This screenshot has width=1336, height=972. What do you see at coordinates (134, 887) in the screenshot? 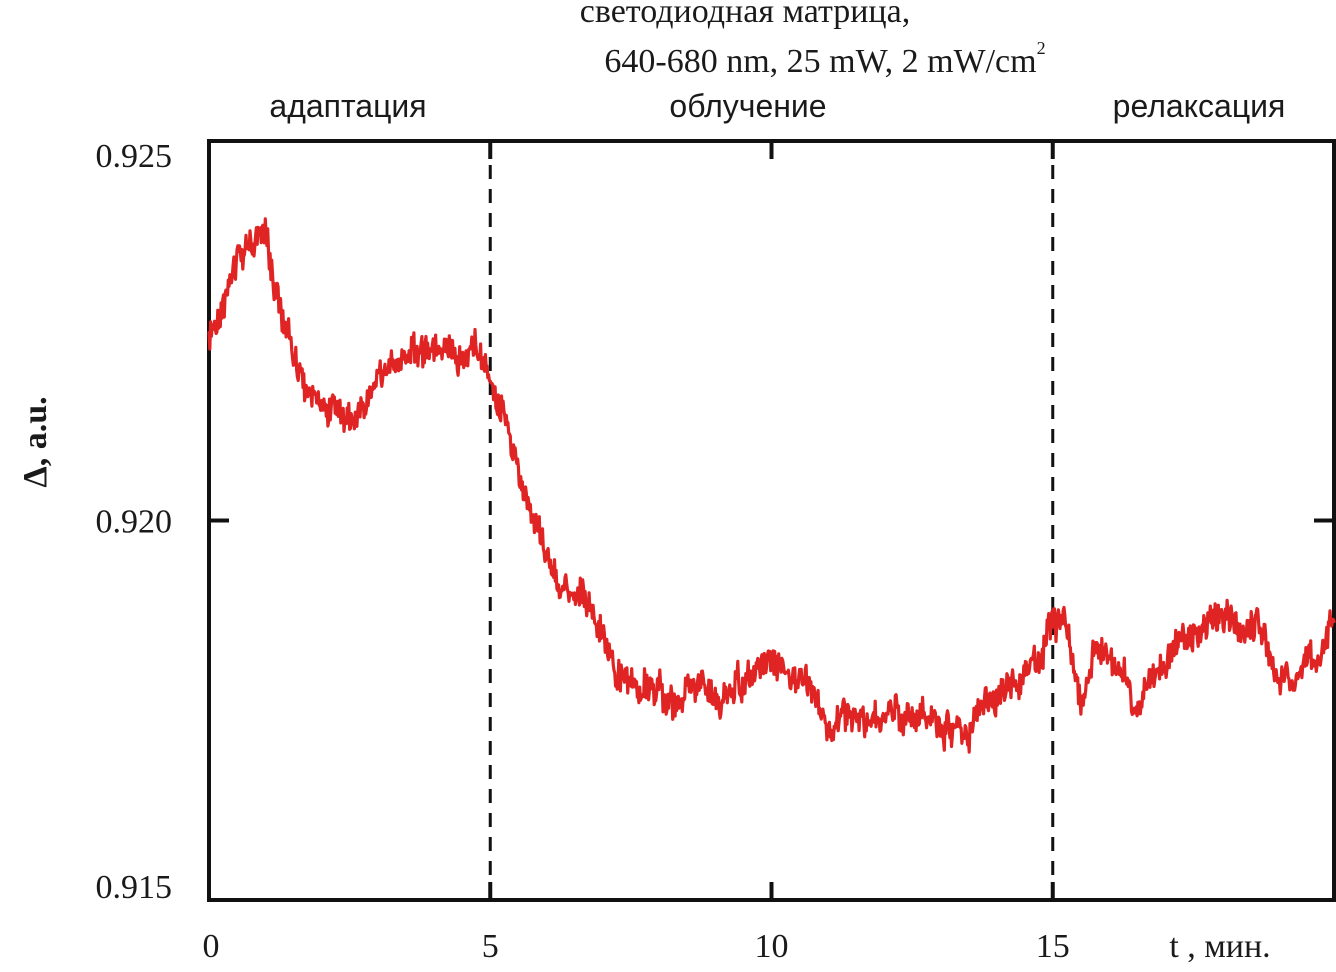
I see `y-tick-label-2: 0.915` at bounding box center [134, 887].